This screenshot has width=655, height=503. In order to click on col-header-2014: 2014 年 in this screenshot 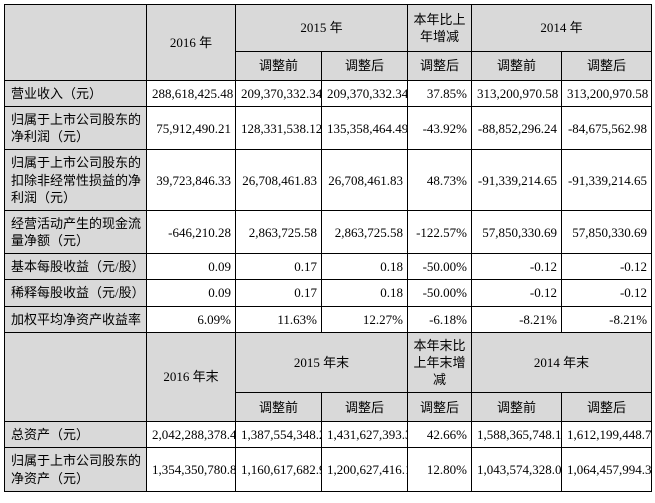, I will do `click(562, 28)`.